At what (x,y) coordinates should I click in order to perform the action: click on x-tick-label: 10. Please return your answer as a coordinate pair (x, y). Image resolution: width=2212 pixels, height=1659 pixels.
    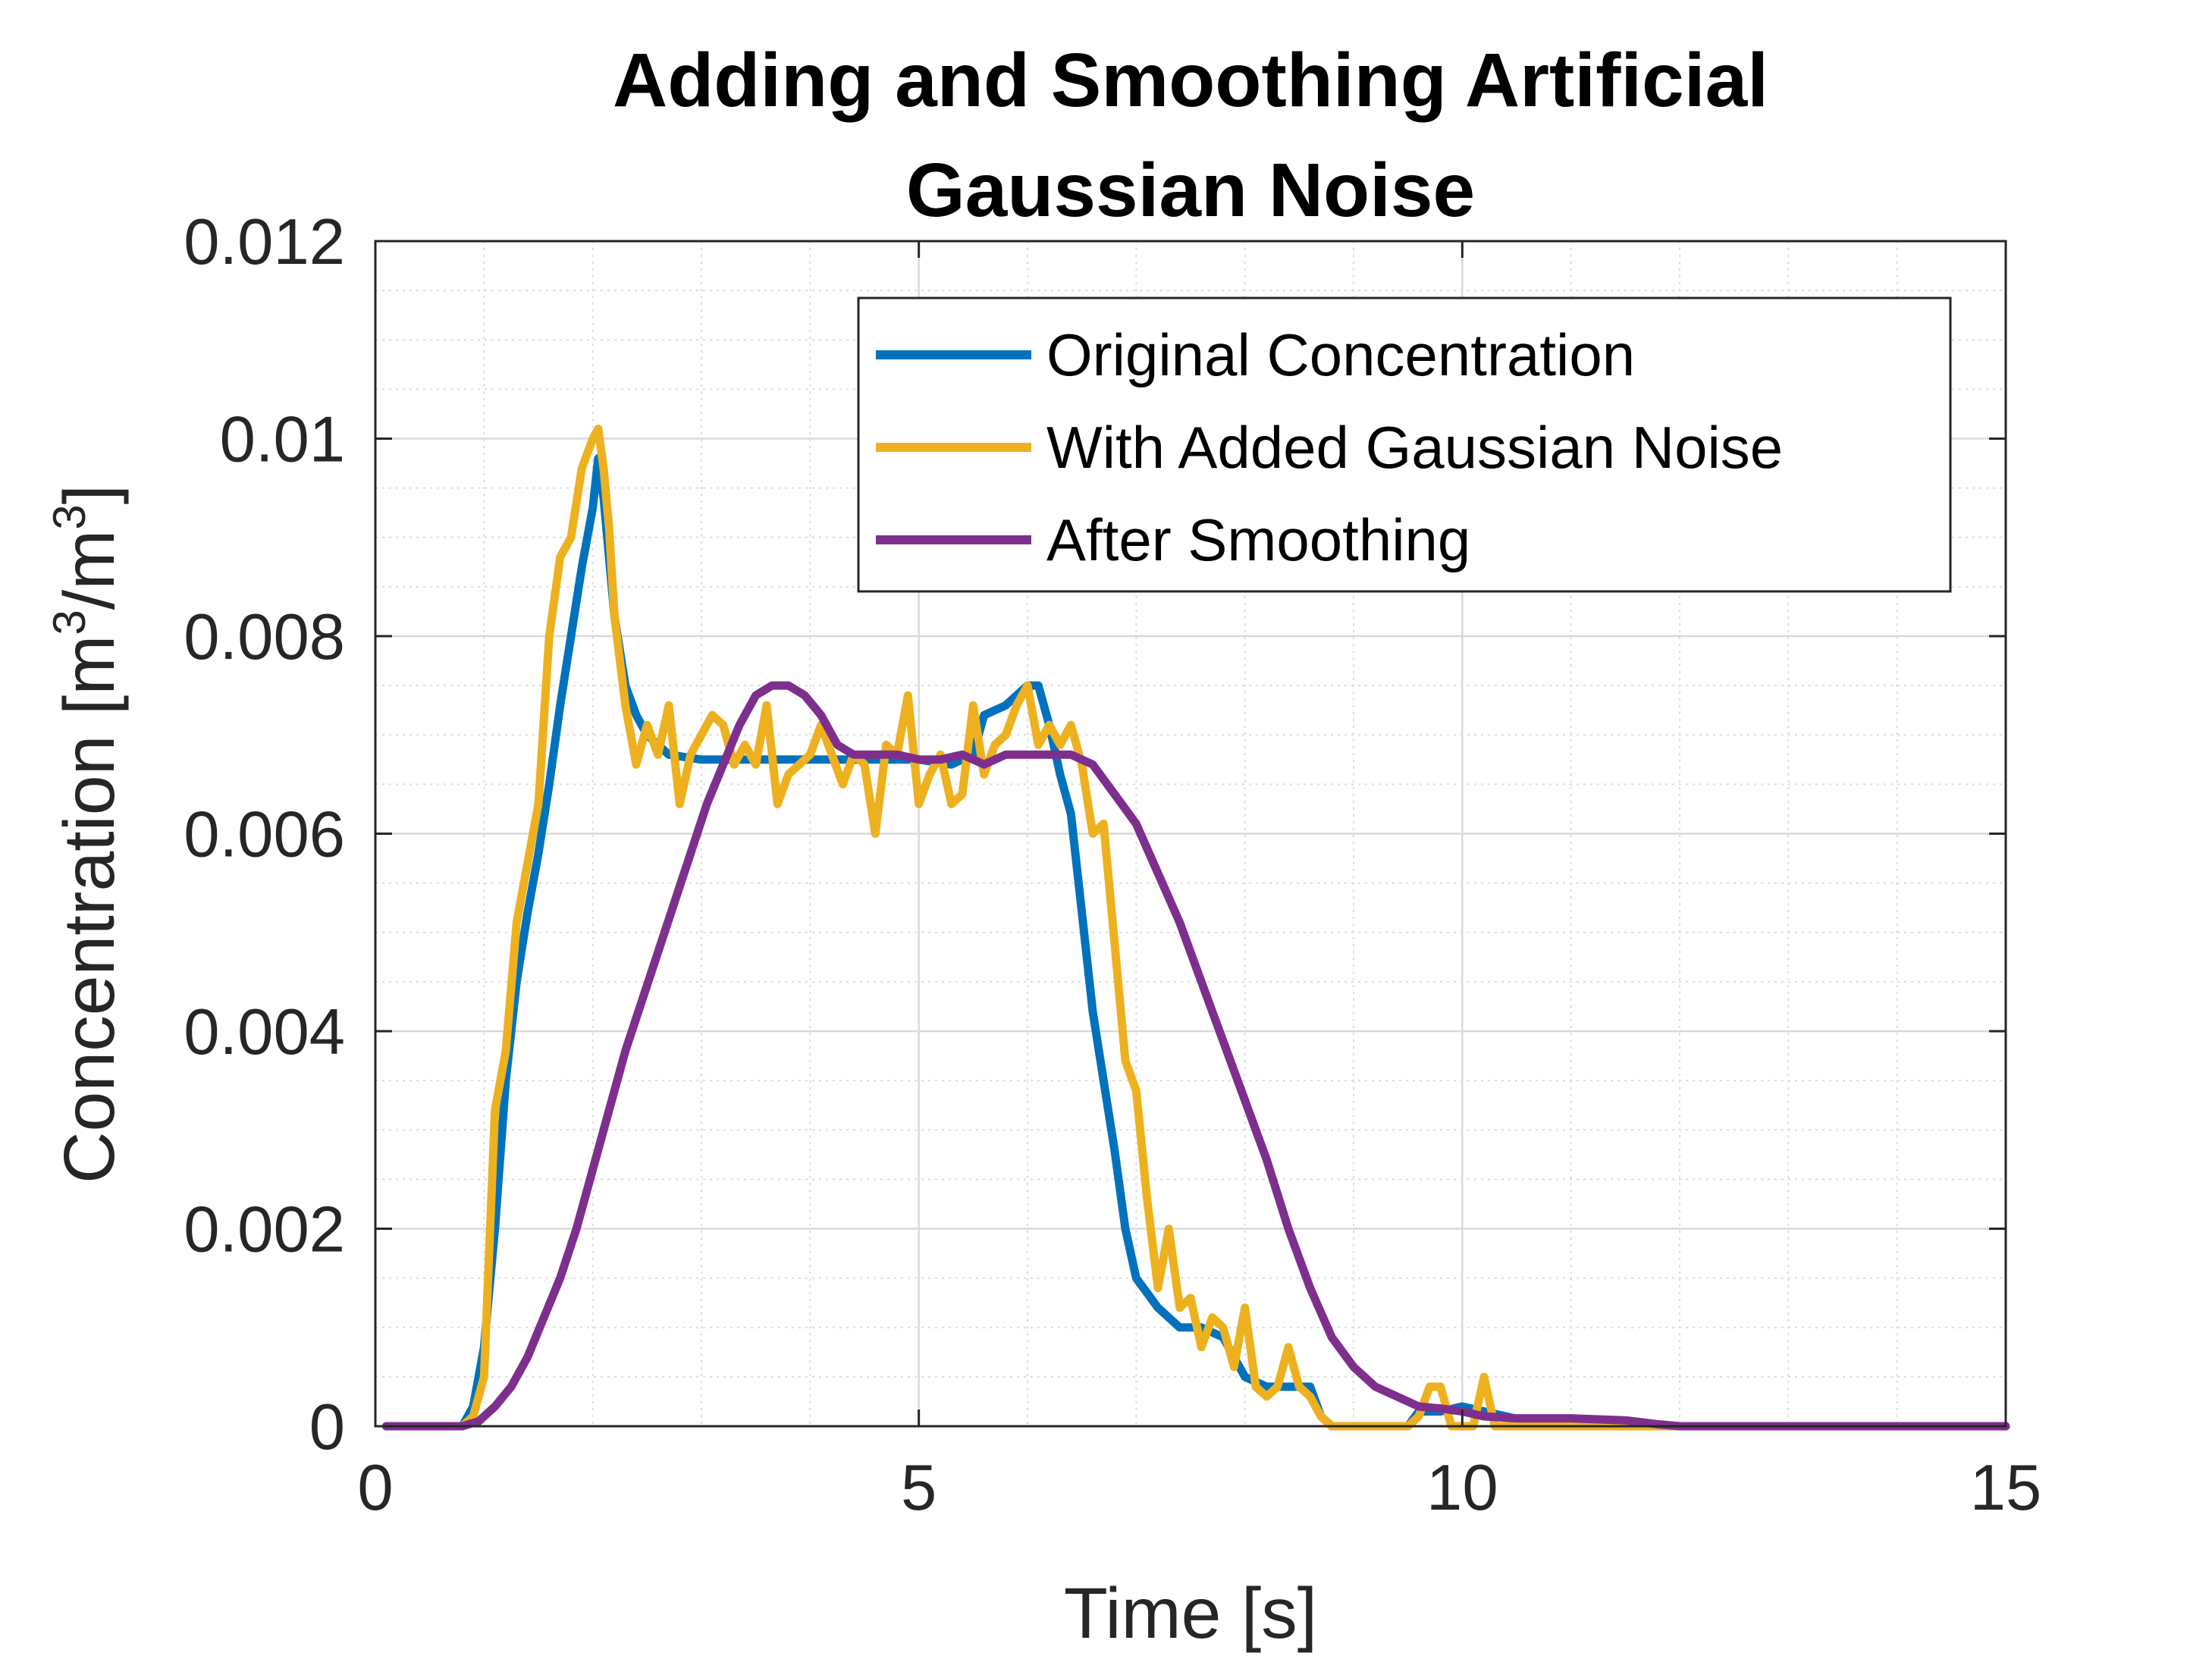
    Looking at the image, I should click on (1462, 1488).